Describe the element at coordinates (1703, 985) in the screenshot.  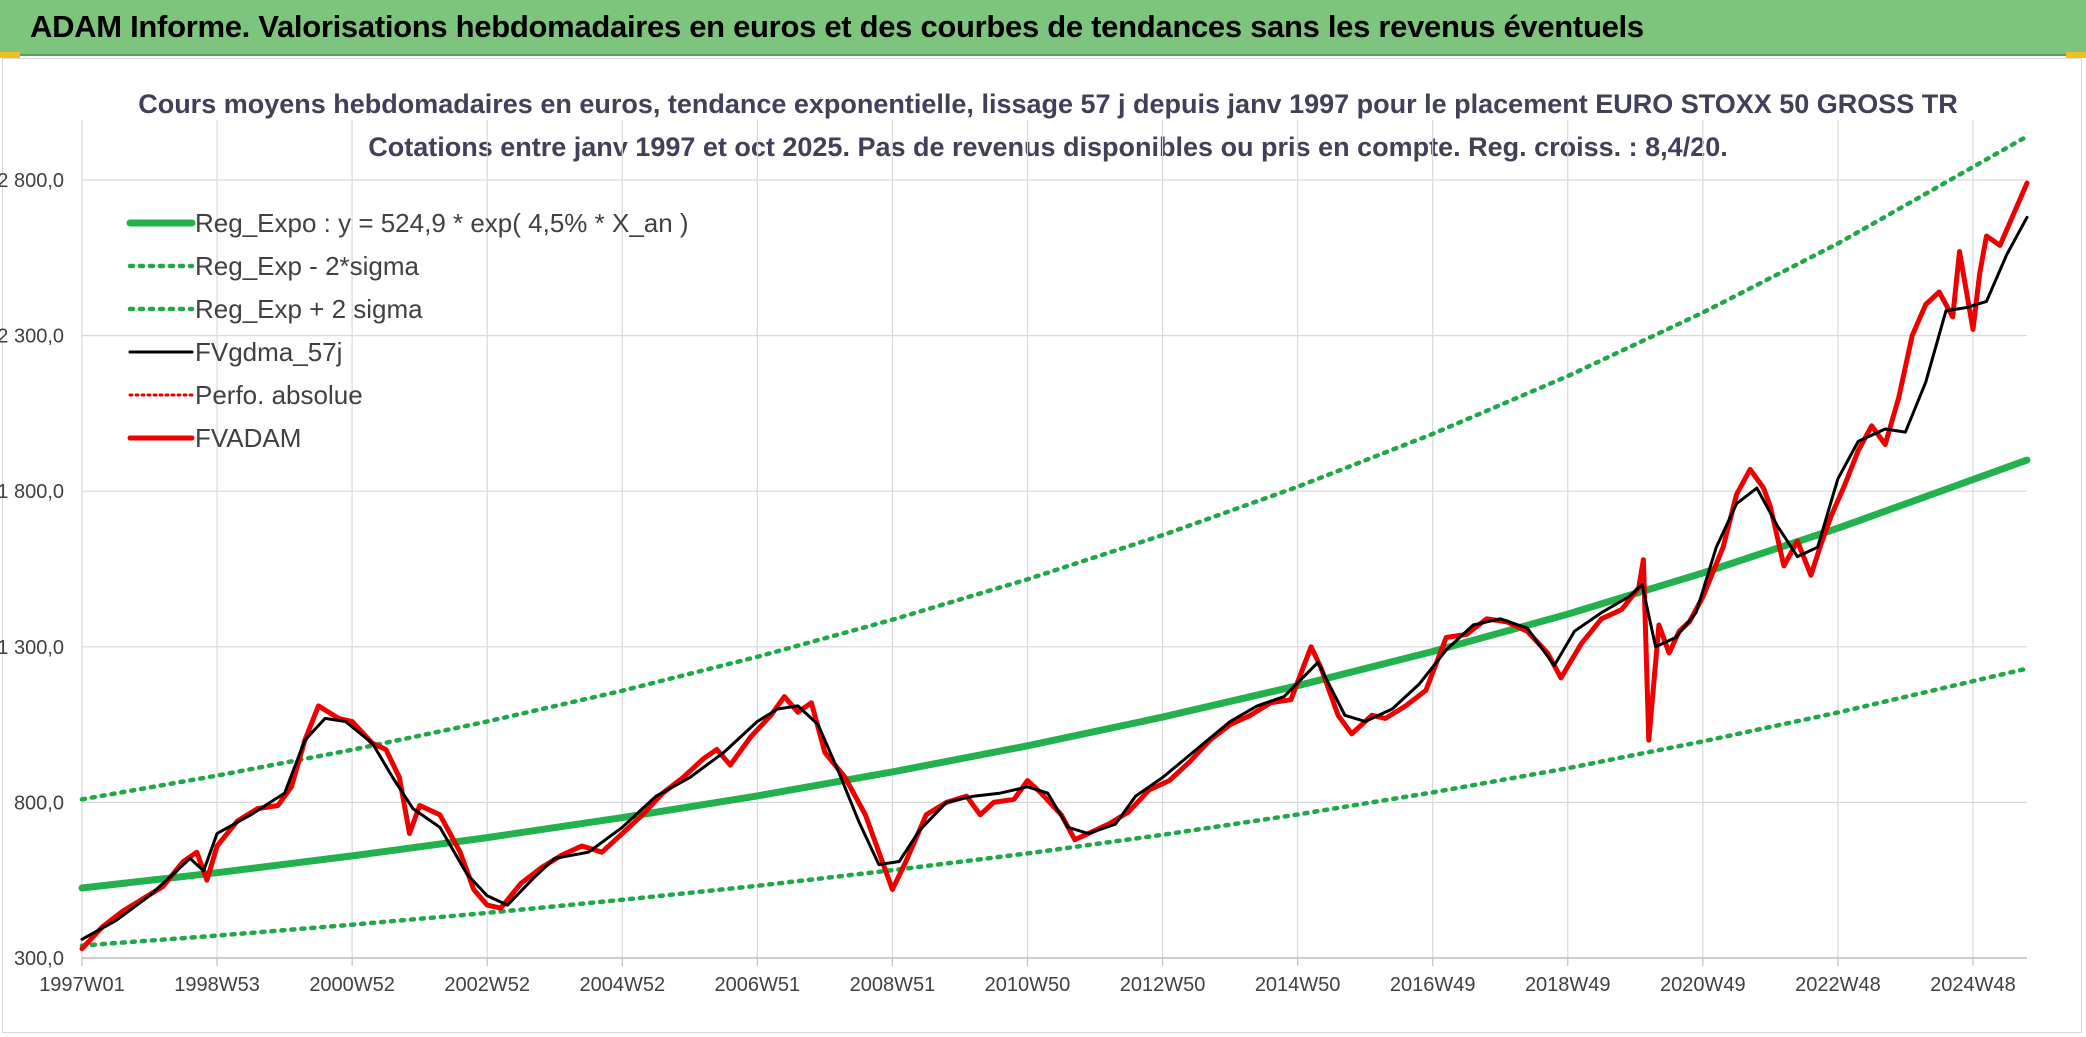
I see `x-tick-label: 2020W49` at that location.